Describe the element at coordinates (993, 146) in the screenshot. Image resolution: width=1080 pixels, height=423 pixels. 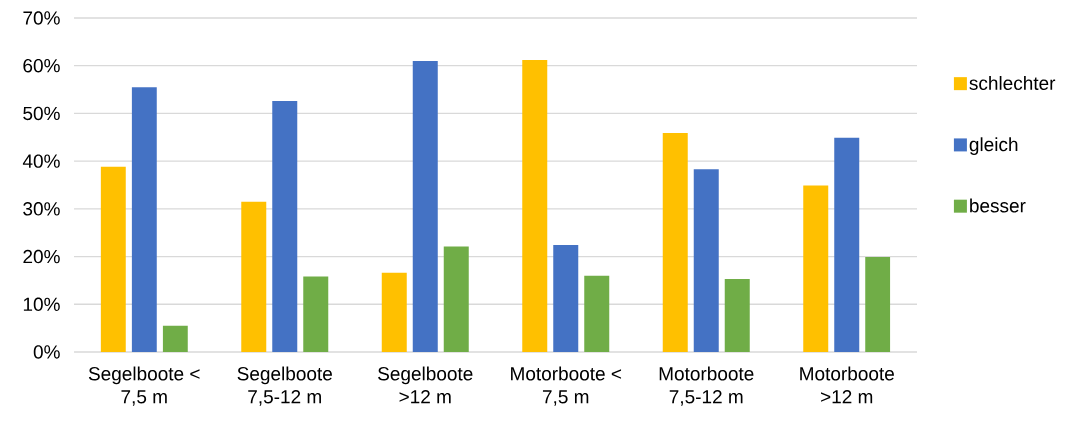
I see `legend-label: gleich` at that location.